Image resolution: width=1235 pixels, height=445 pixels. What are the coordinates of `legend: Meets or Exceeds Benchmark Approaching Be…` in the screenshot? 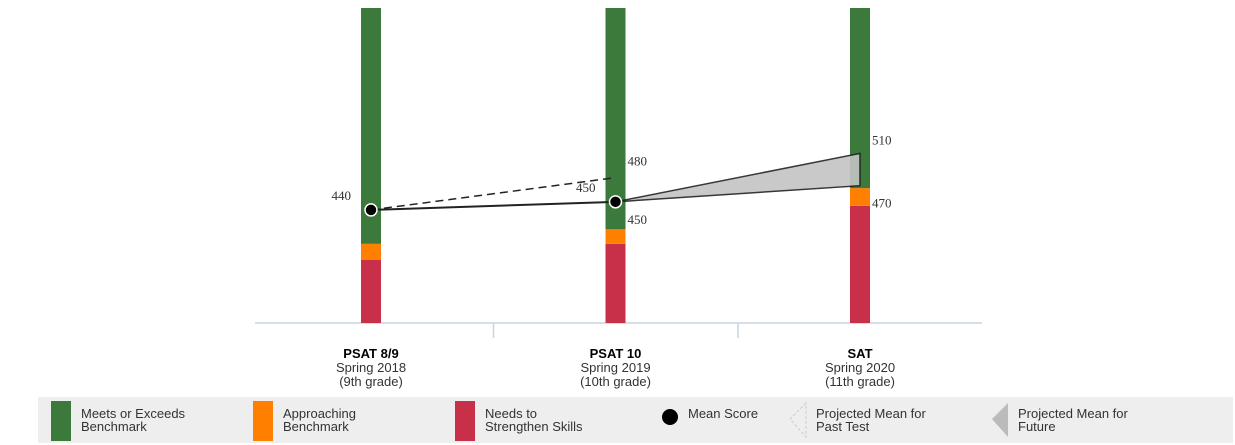 It's located at (635, 420).